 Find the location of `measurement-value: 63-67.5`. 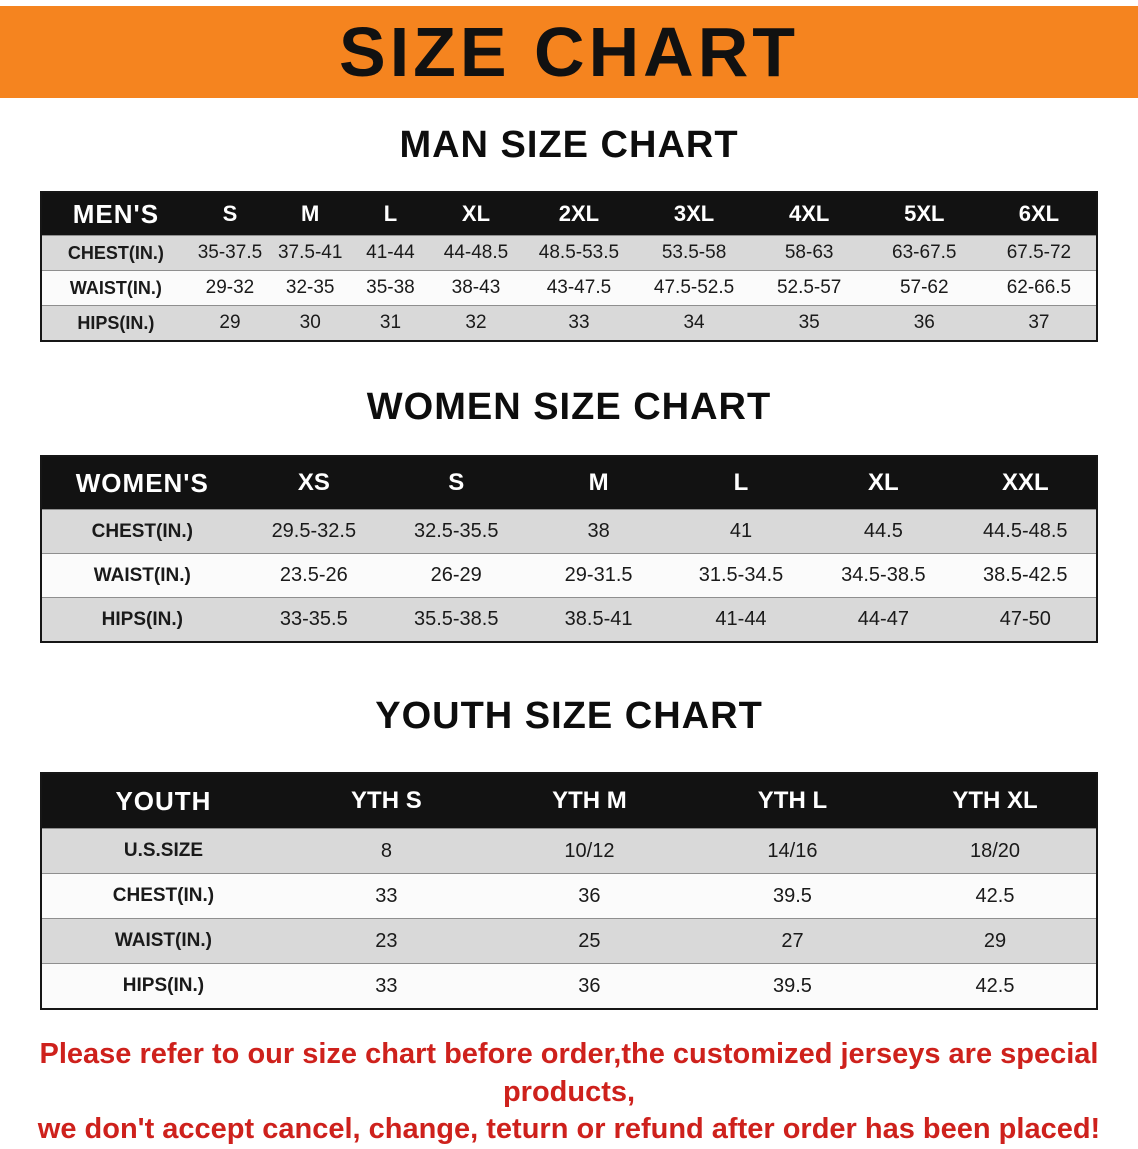

measurement-value: 63-67.5 is located at coordinates (924, 253).